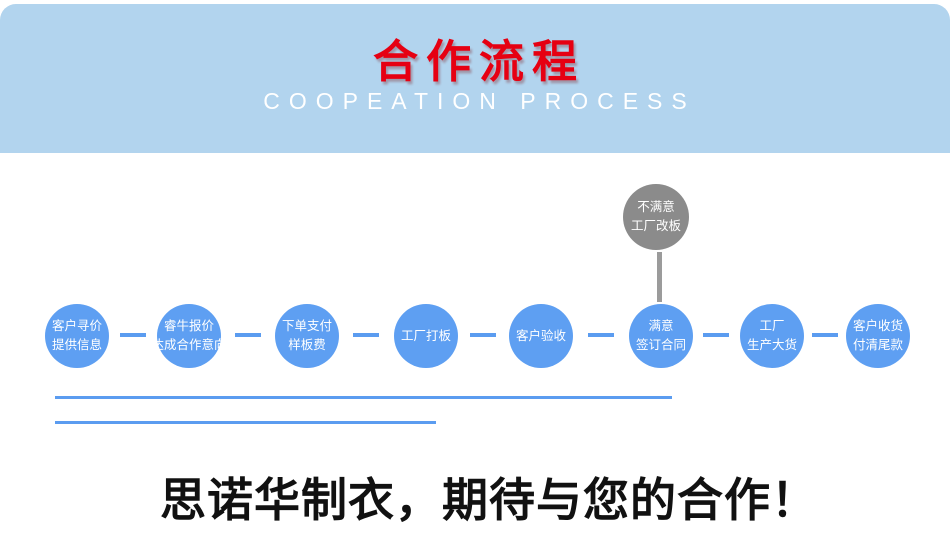 The height and width of the screenshot is (557, 950). What do you see at coordinates (363, 397) in the screenshot?
I see `underline-primary` at bounding box center [363, 397].